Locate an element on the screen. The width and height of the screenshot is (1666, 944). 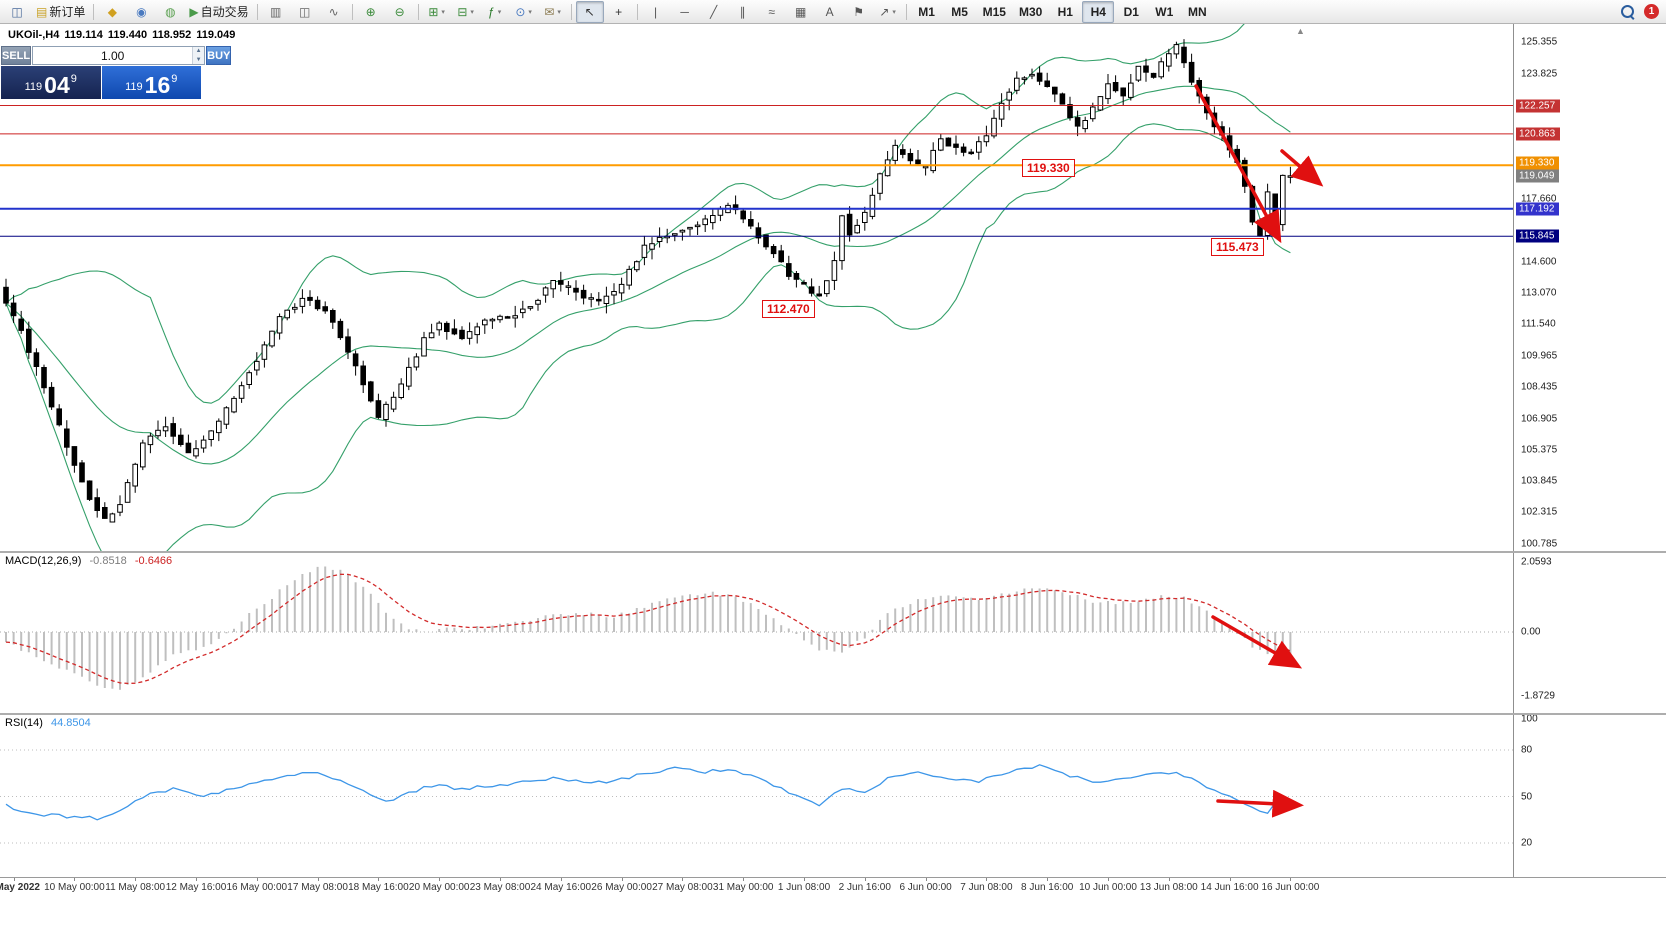
macd-value: -0.8518 is located at coordinates (108, 561).